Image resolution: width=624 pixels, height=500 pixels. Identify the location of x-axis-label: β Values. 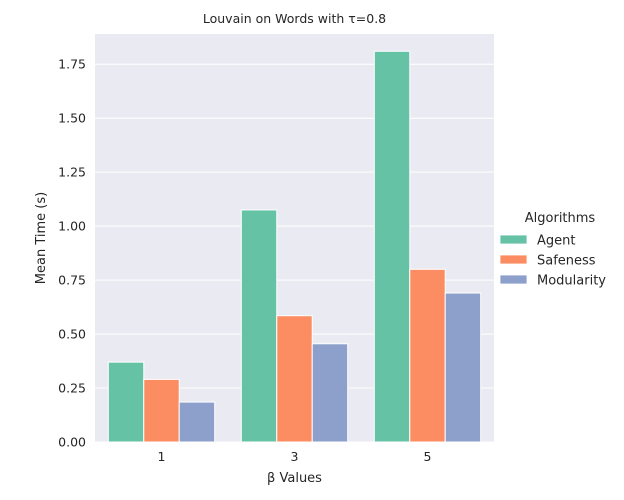
(294, 478).